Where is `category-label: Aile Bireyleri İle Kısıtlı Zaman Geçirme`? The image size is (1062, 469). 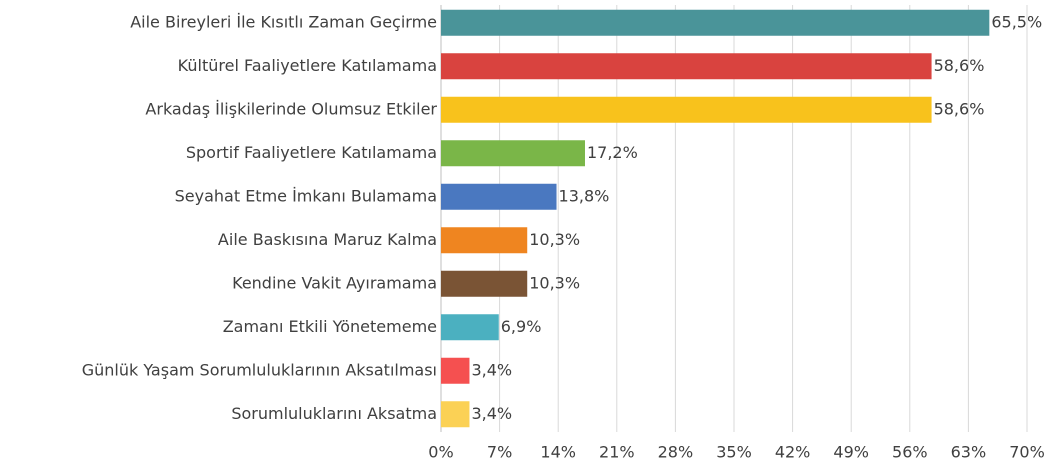
category-label: Aile Bireyleri İle Kısıtlı Zaman Geçirme is located at coordinates (283, 21).